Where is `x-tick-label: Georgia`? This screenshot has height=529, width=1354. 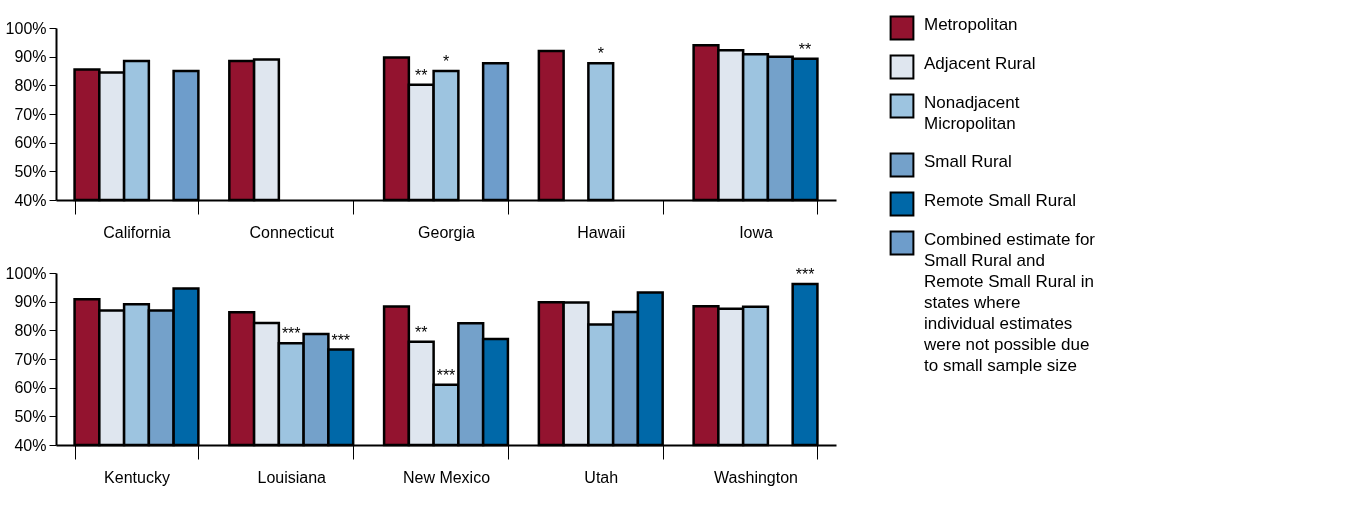 x-tick-label: Georgia is located at coordinates (447, 232).